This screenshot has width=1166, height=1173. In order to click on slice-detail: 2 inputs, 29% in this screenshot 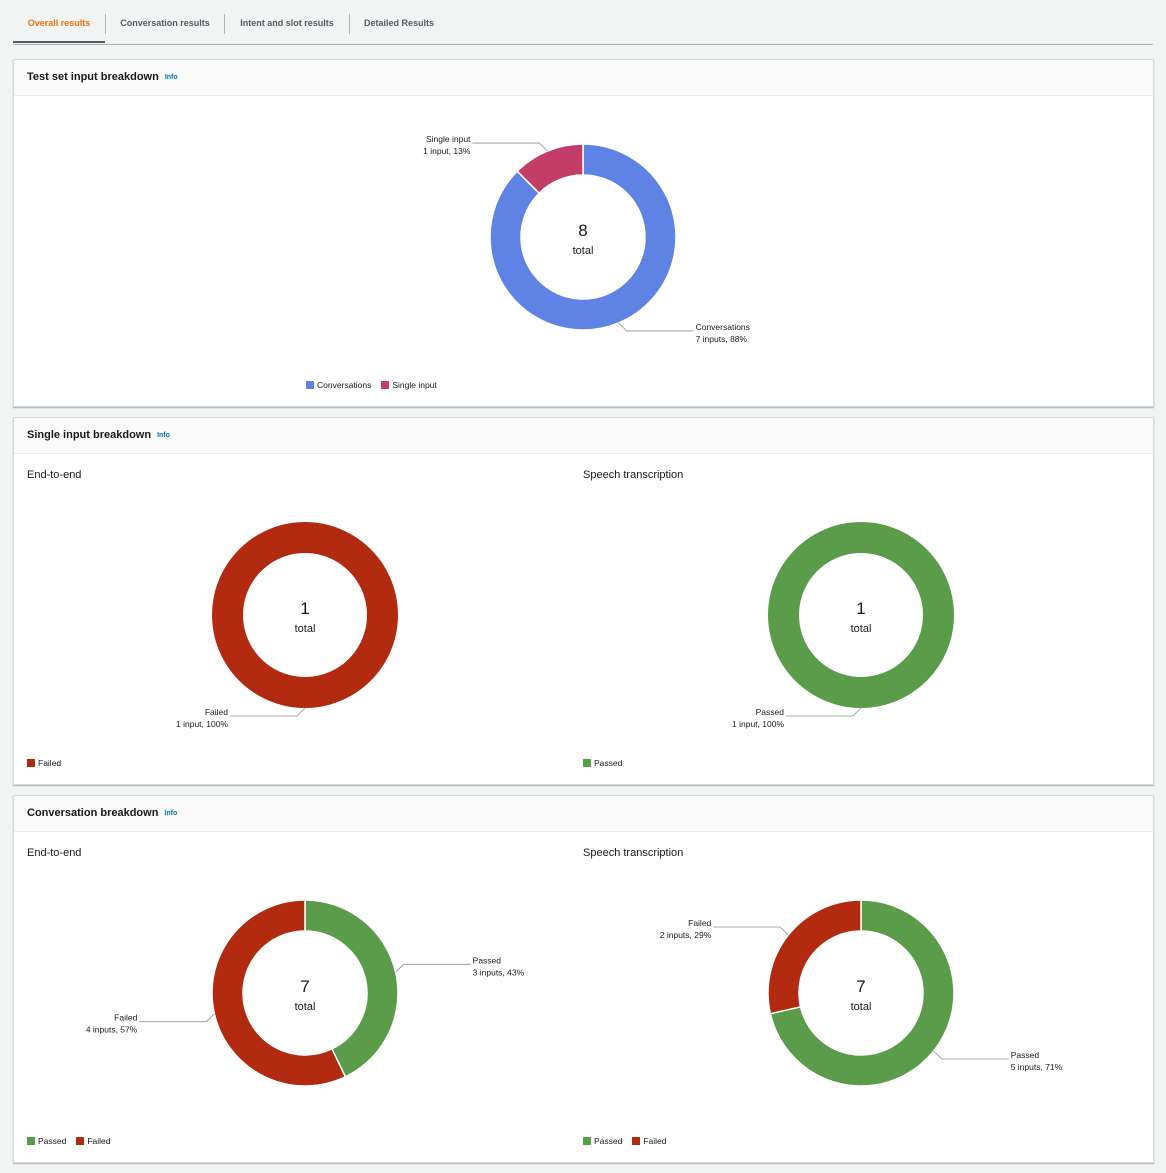, I will do `click(686, 935)`.